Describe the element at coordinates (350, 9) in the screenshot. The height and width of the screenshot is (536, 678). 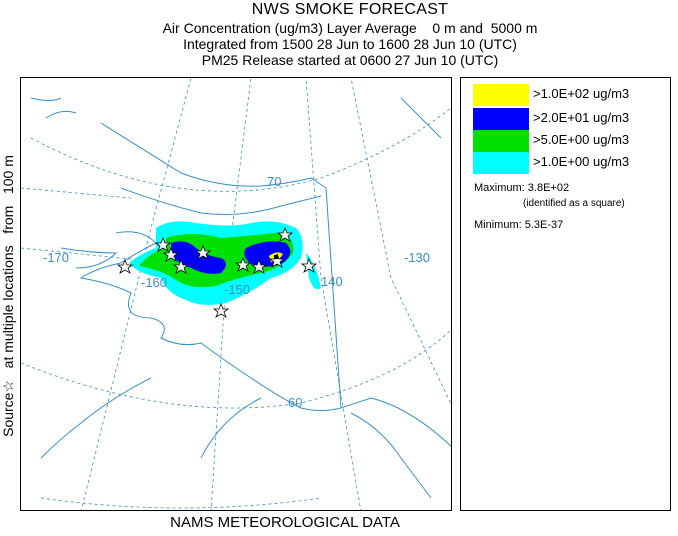
I see `map-title: NWS SMOKE FORECAST` at that location.